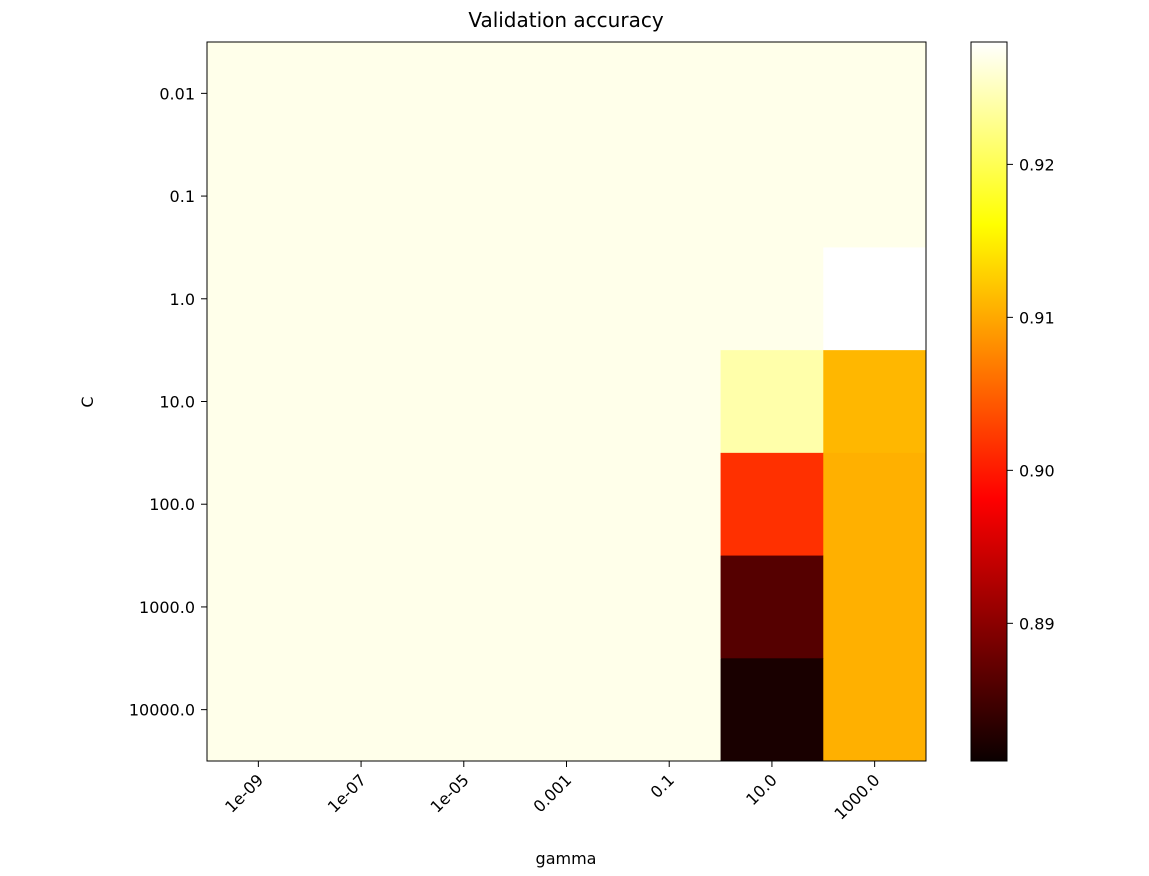 This screenshot has width=1149, height=876. What do you see at coordinates (1031, 394) in the screenshot?
I see `colorbar-ticks: 0.89 0.90 0.91 0.92` at bounding box center [1031, 394].